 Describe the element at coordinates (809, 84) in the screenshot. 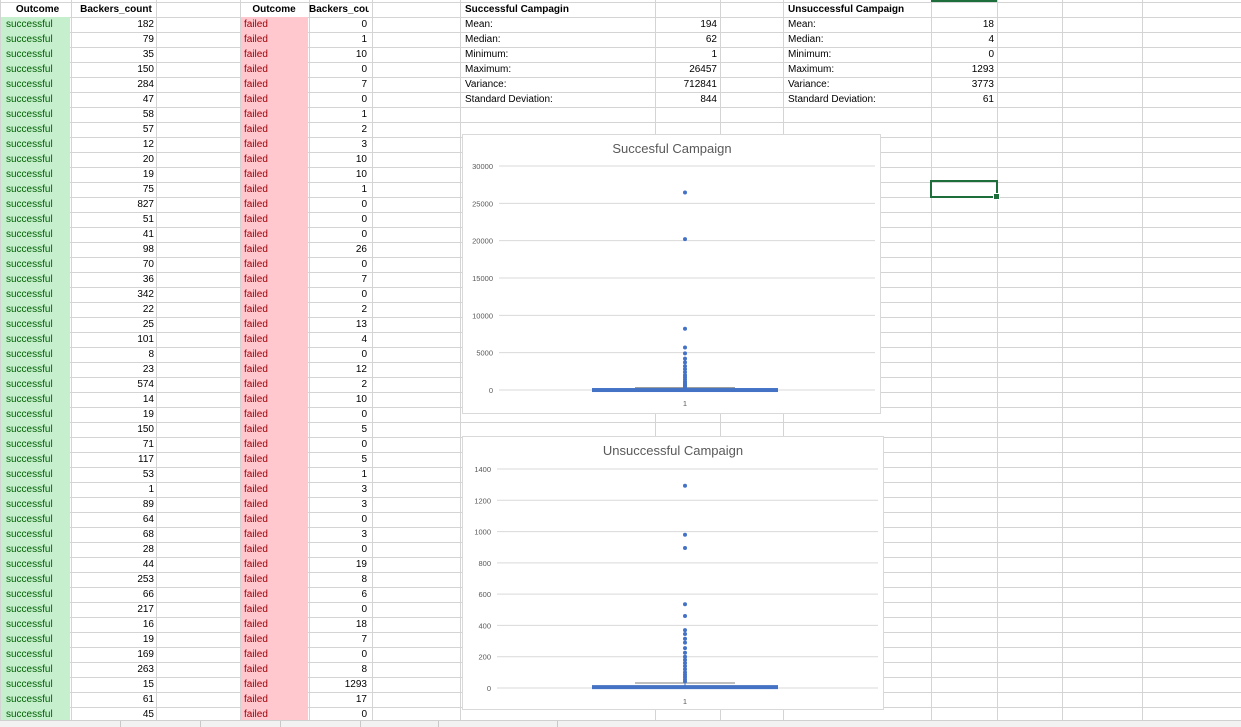

I see `stats-fail-label: Variance:` at that location.